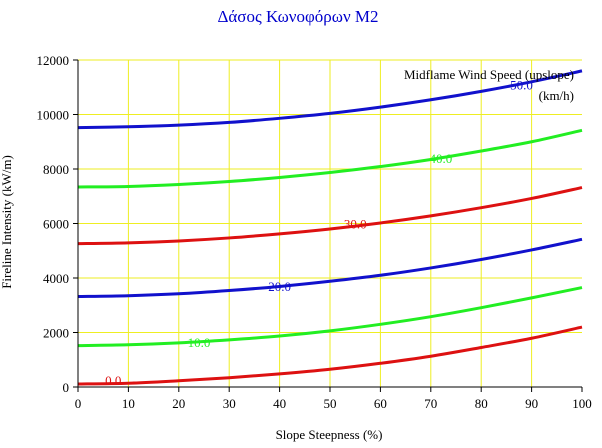 Image resolution: width=602 pixels, height=448 pixels. Describe the element at coordinates (199, 342) in the screenshot. I see `series-label-10.0: 10.0` at that location.